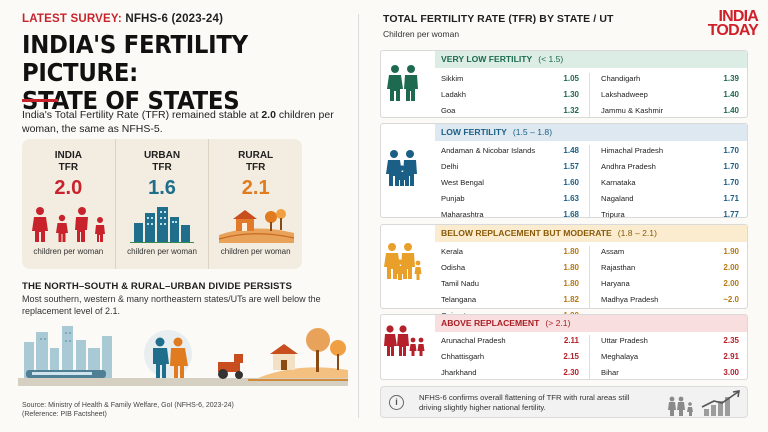 The height and width of the screenshot is (432, 768). What do you see at coordinates (571, 166) in the screenshot?
I see `state-tfr-value: 1.57` at bounding box center [571, 166].